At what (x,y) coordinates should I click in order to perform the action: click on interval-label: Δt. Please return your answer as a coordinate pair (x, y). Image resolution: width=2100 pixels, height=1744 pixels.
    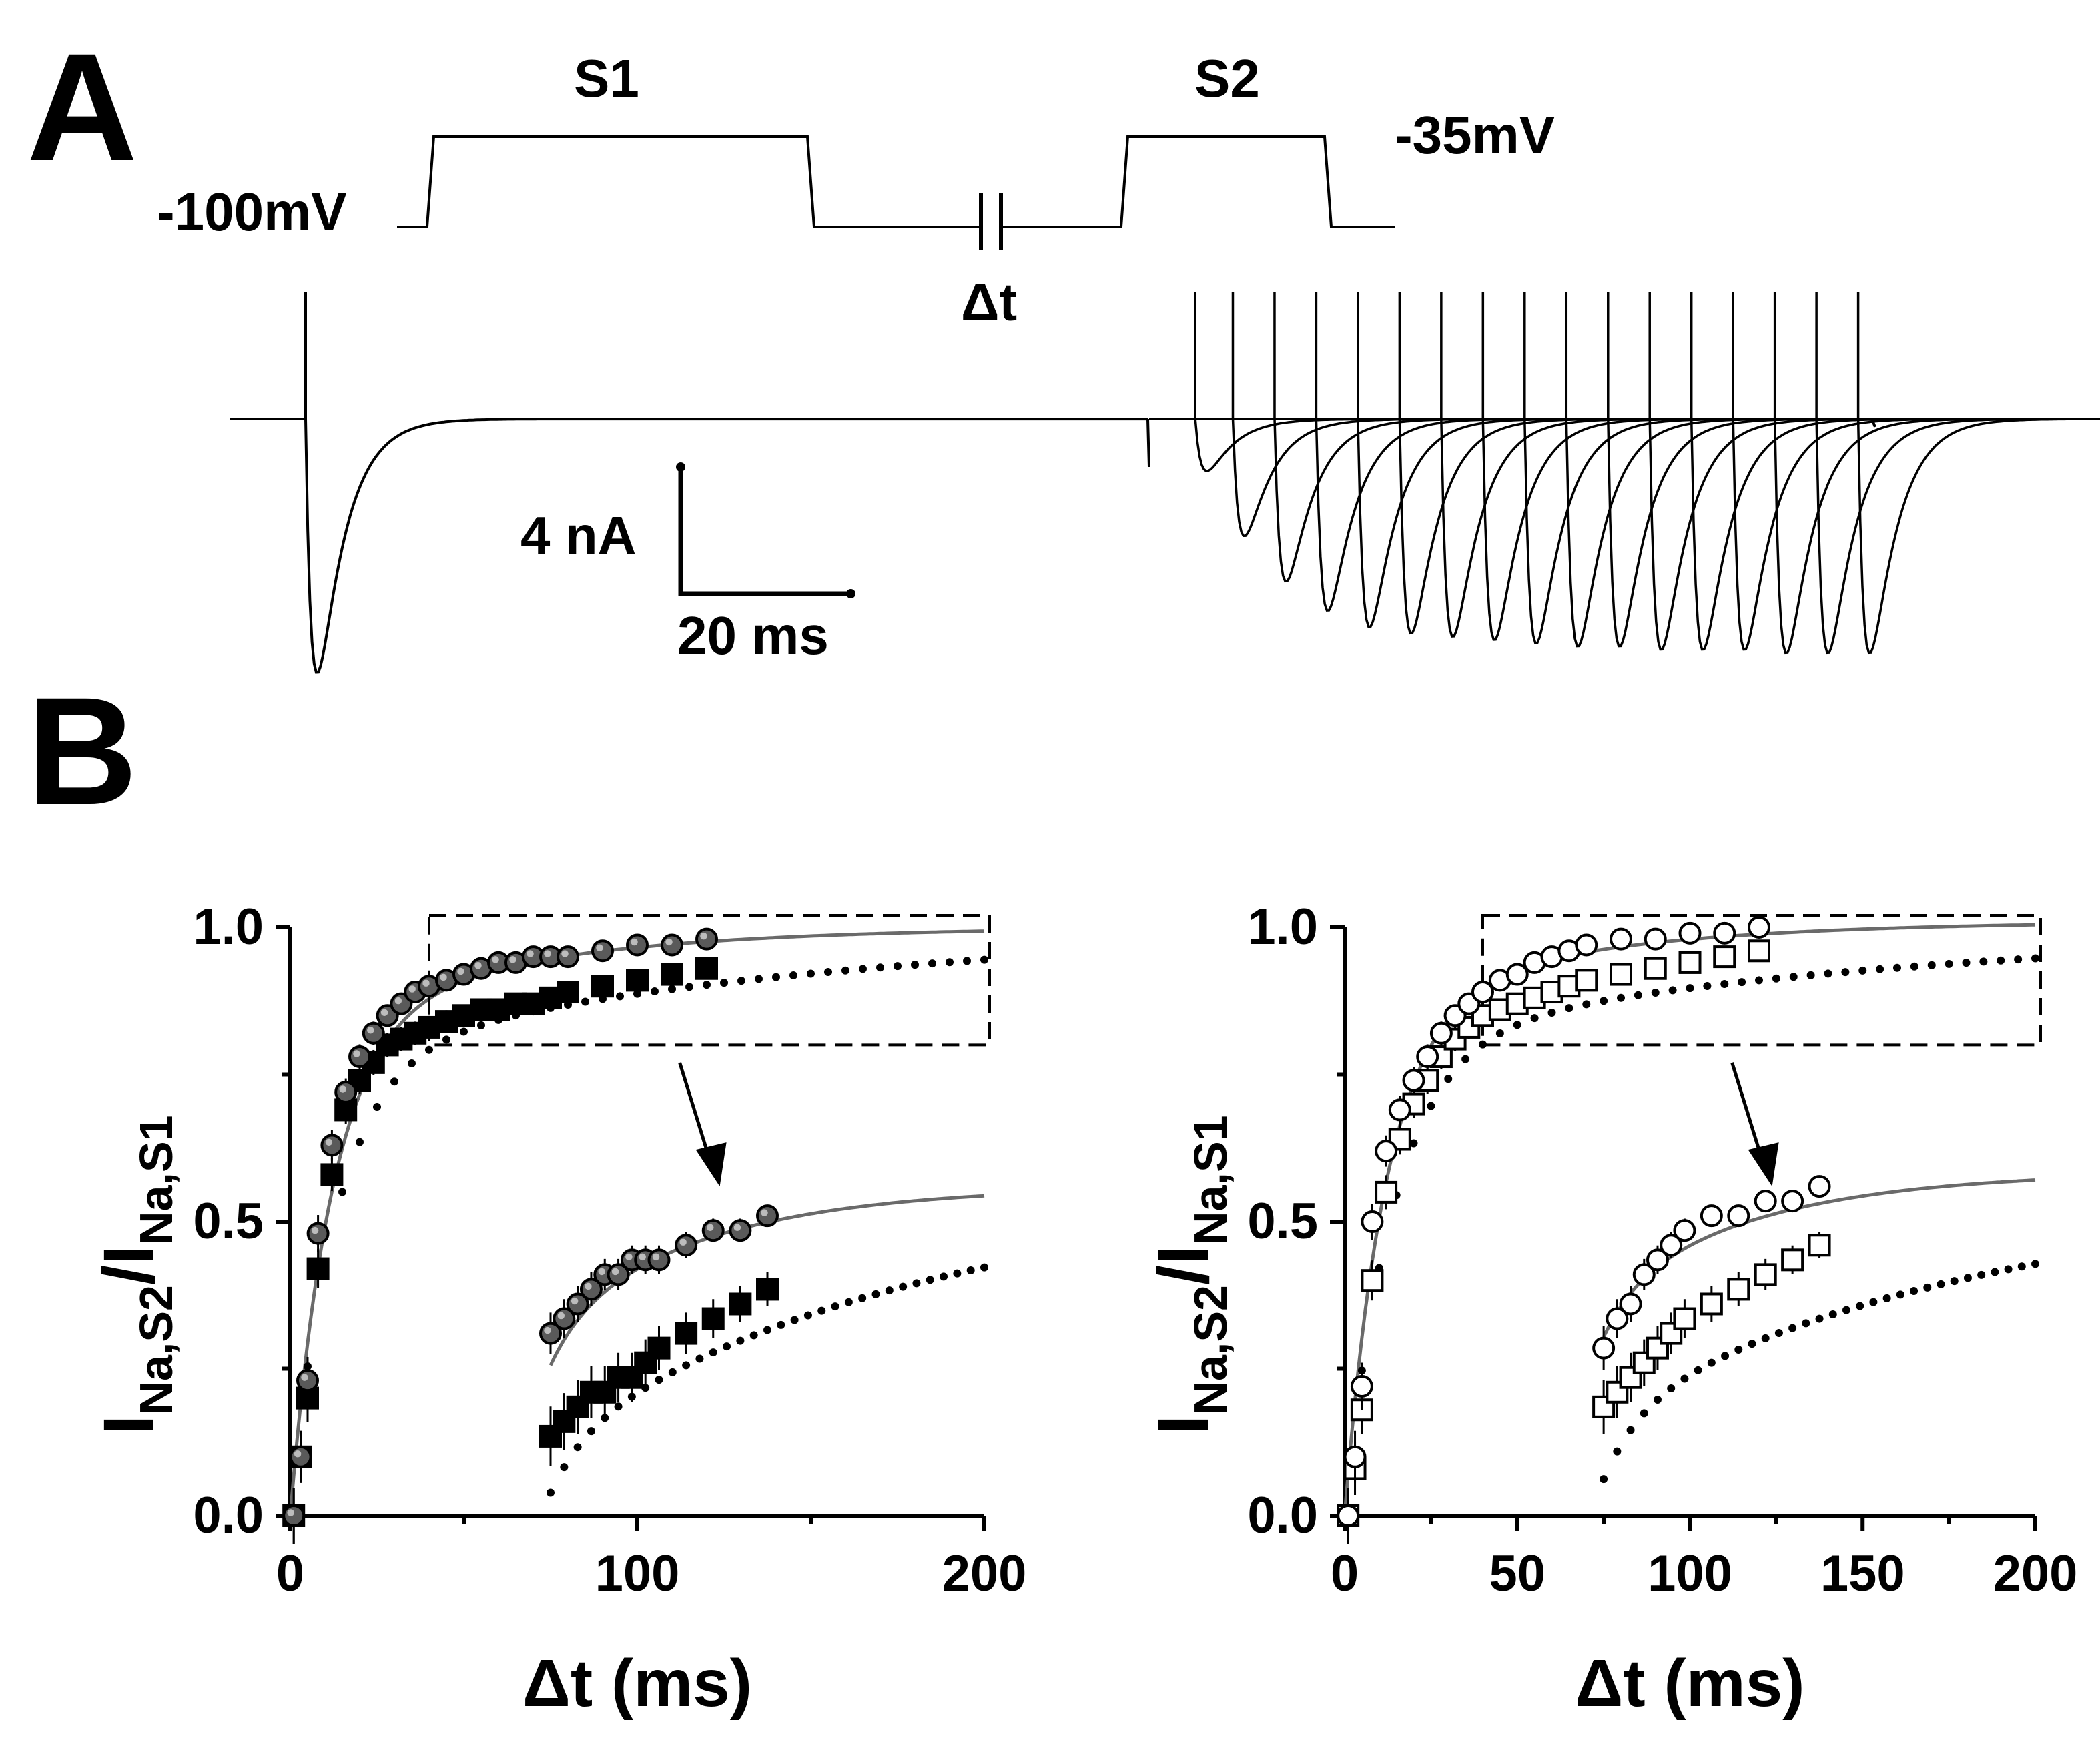
    Looking at the image, I should click on (989, 302).